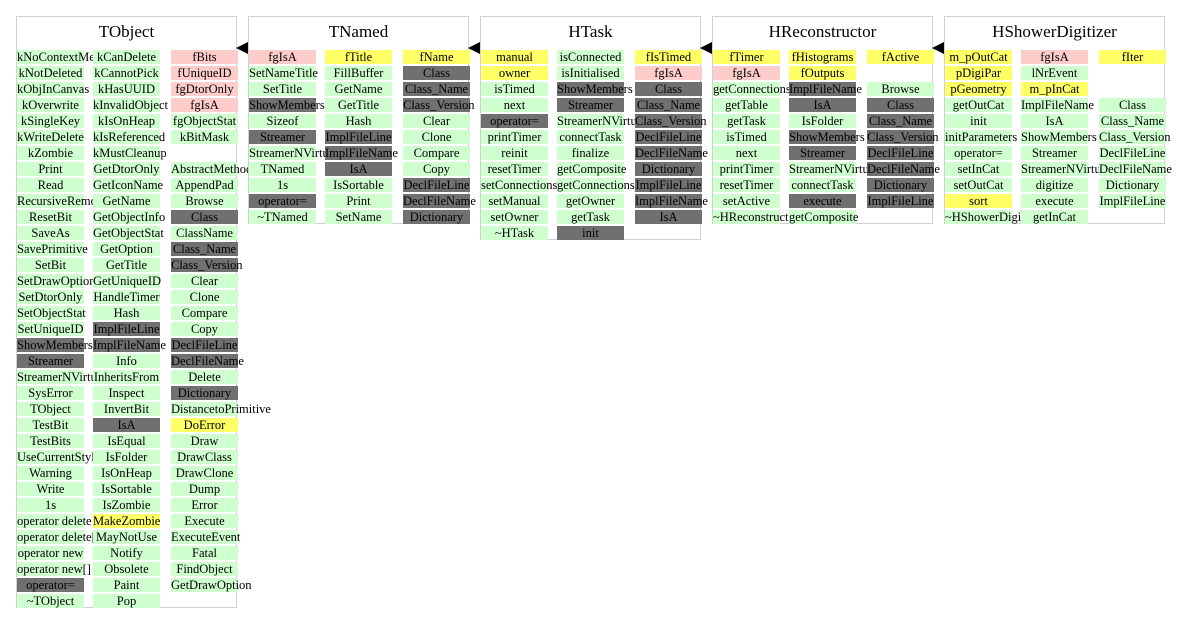 The height and width of the screenshot is (624, 1181). I want to click on member-cell: IsOnHeap, so click(126, 473).